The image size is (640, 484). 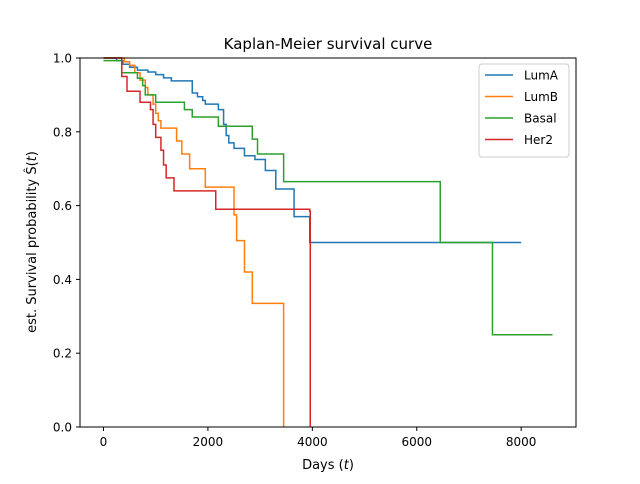 I want to click on y-tick-label: 0.6, so click(x=62, y=206).